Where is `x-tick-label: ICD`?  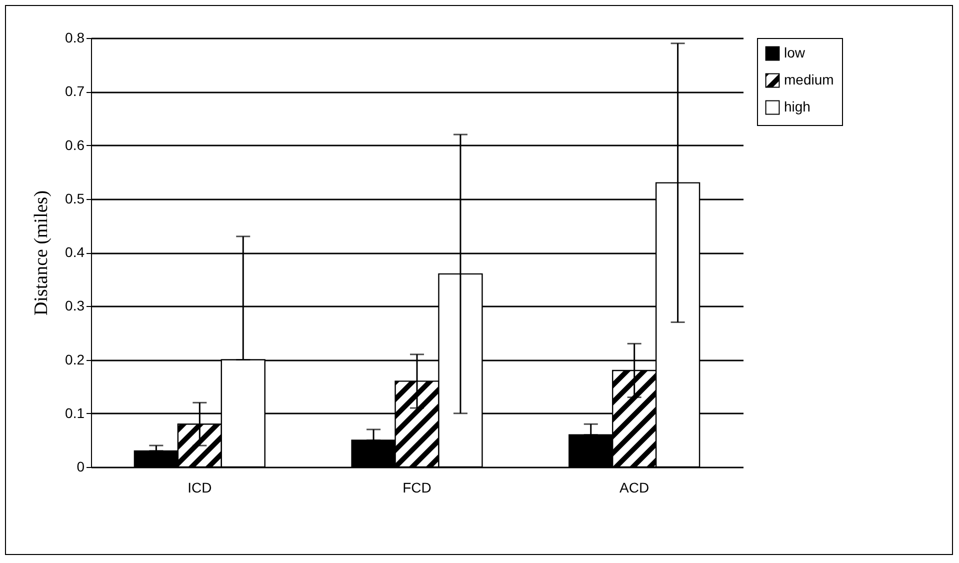 x-tick-label: ICD is located at coordinates (200, 488).